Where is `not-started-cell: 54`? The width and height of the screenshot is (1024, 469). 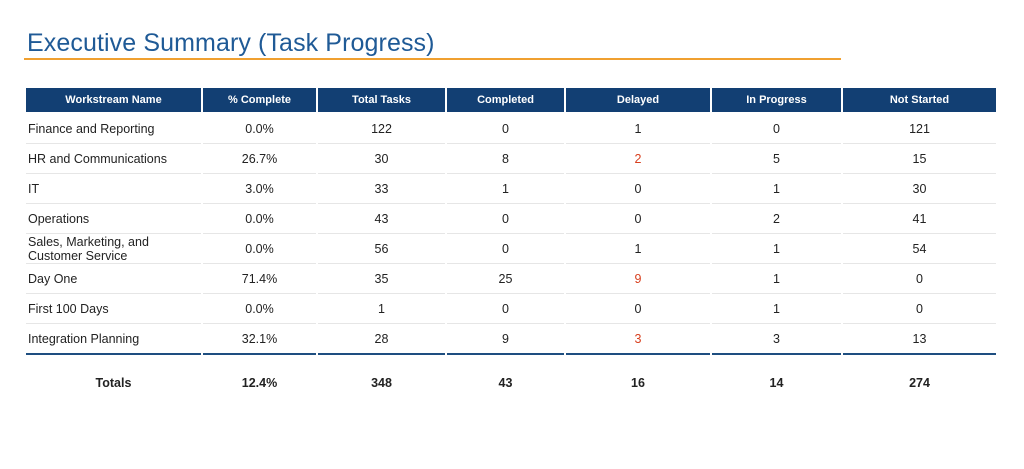
not-started-cell: 54 is located at coordinates (919, 249).